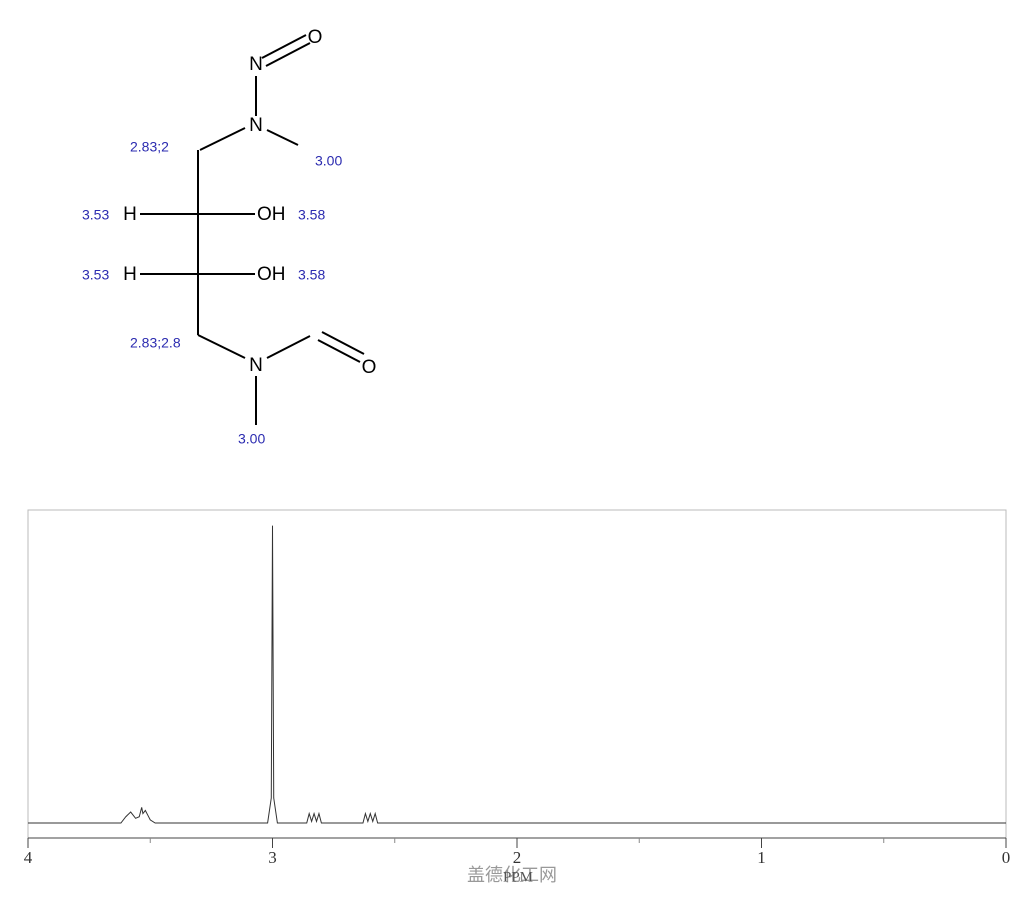 This screenshot has width=1024, height=900. What do you see at coordinates (518, 877) in the screenshot?
I see `x-axis-label: PPM` at bounding box center [518, 877].